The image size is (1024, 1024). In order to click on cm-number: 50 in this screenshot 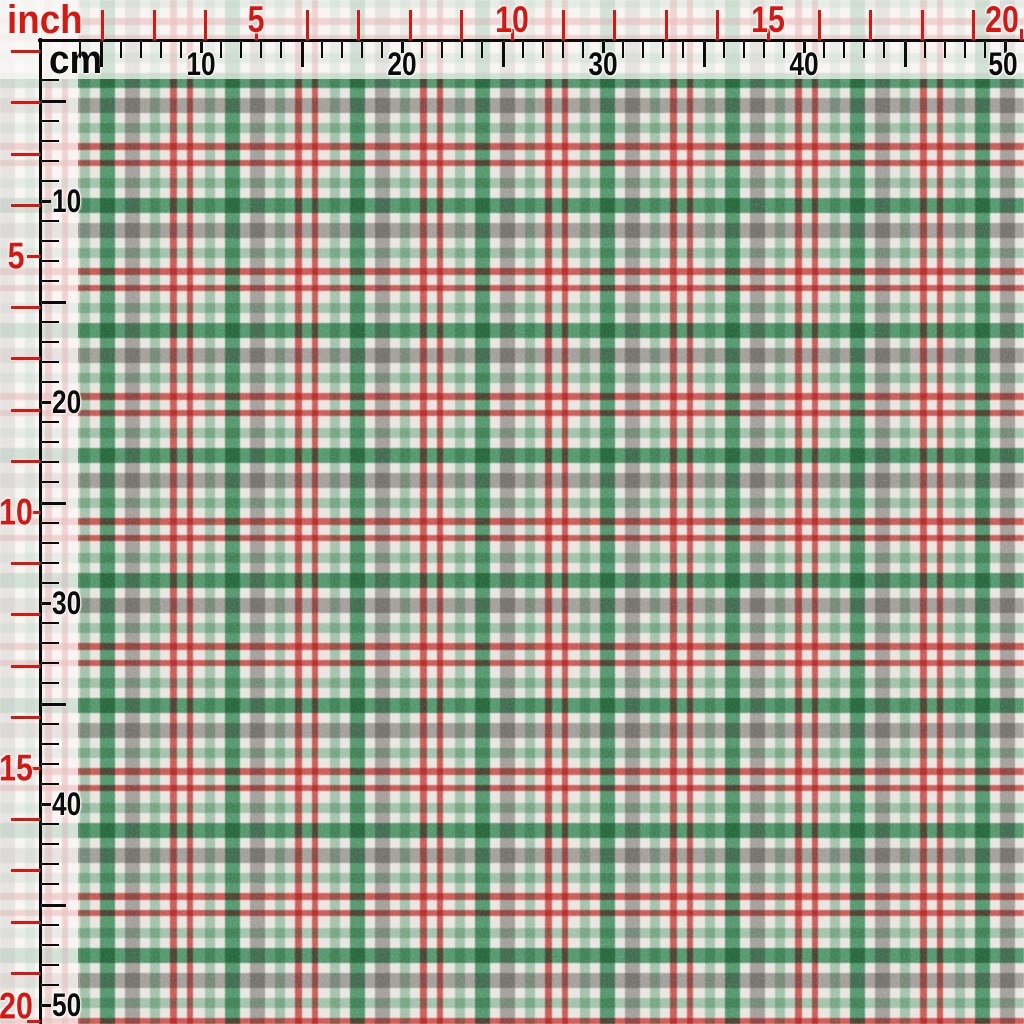, I will do `click(67, 1005)`.